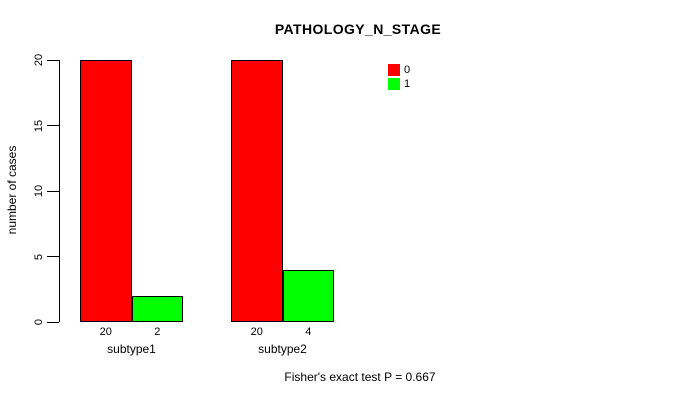 This screenshot has width=690, height=400. What do you see at coordinates (157, 332) in the screenshot?
I see `bar-count-label: 2` at bounding box center [157, 332].